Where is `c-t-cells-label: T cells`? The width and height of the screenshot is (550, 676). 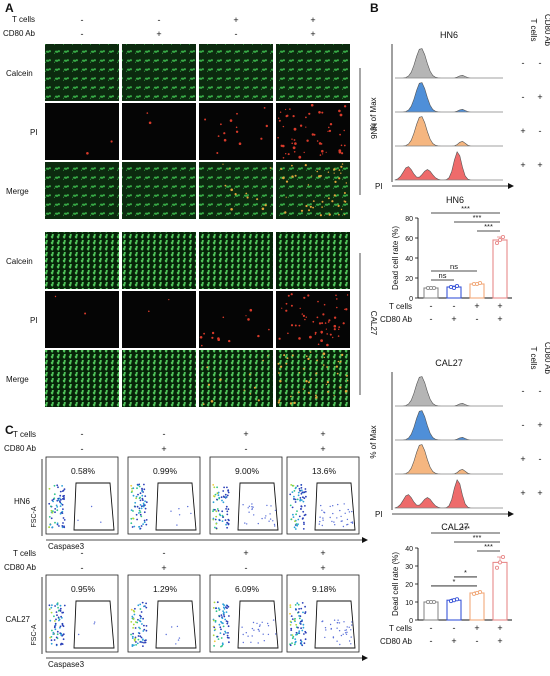
c-t-cells-label: T cells is located at coordinates (24, 553).